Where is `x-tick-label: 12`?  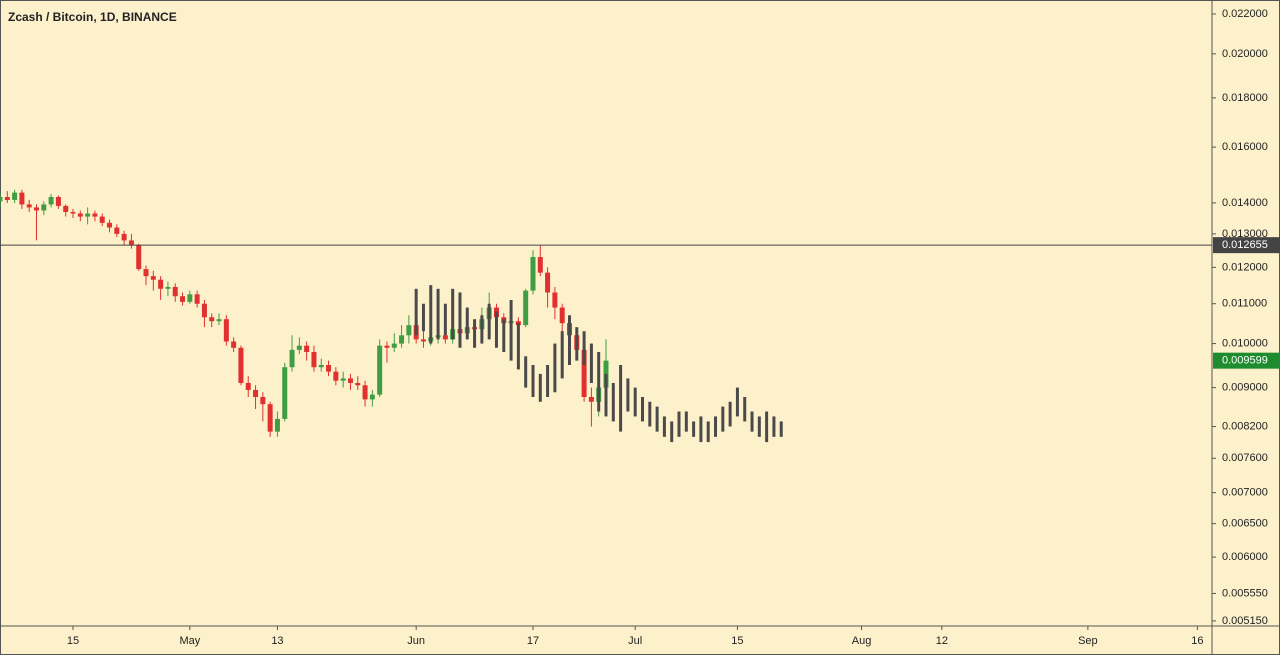 x-tick-label: 12 is located at coordinates (942, 641).